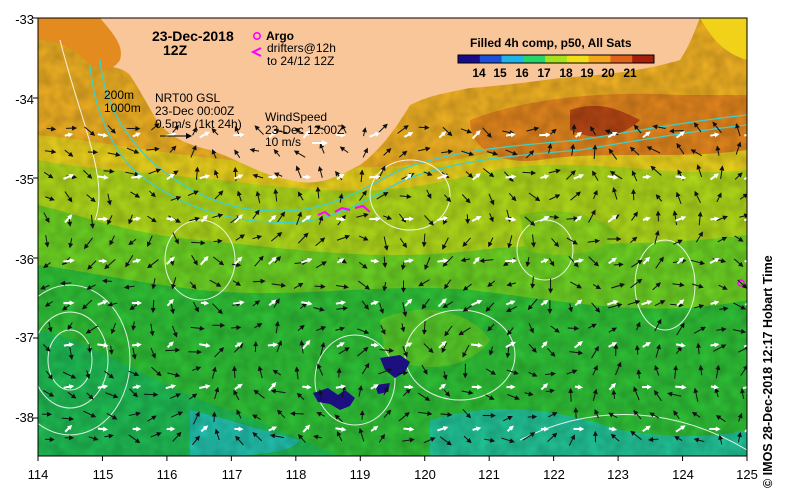 This screenshot has width=790, height=492. What do you see at coordinates (167, 474) in the screenshot?
I see `lon-label: 116` at bounding box center [167, 474].